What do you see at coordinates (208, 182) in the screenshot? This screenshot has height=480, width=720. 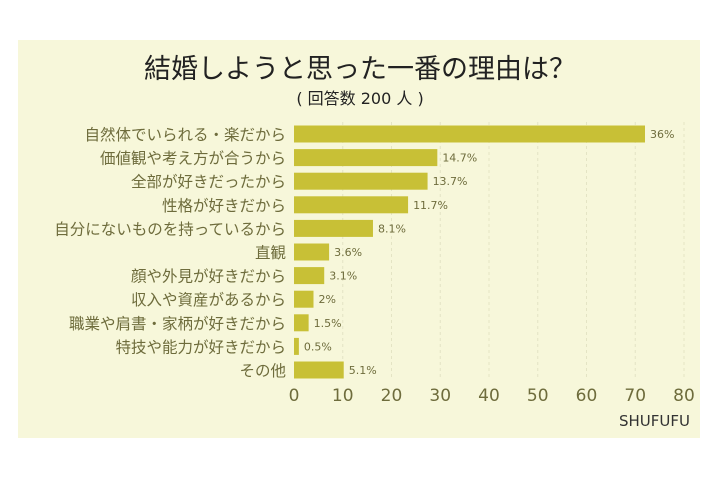 I see `category-label: 全部が好きだったから` at bounding box center [208, 182].